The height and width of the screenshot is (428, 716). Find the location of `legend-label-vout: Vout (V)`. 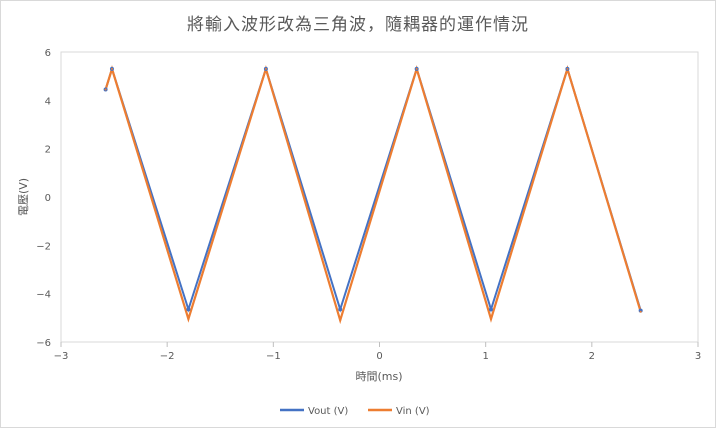

legend-label-vout: Vout (V) is located at coordinates (328, 411).